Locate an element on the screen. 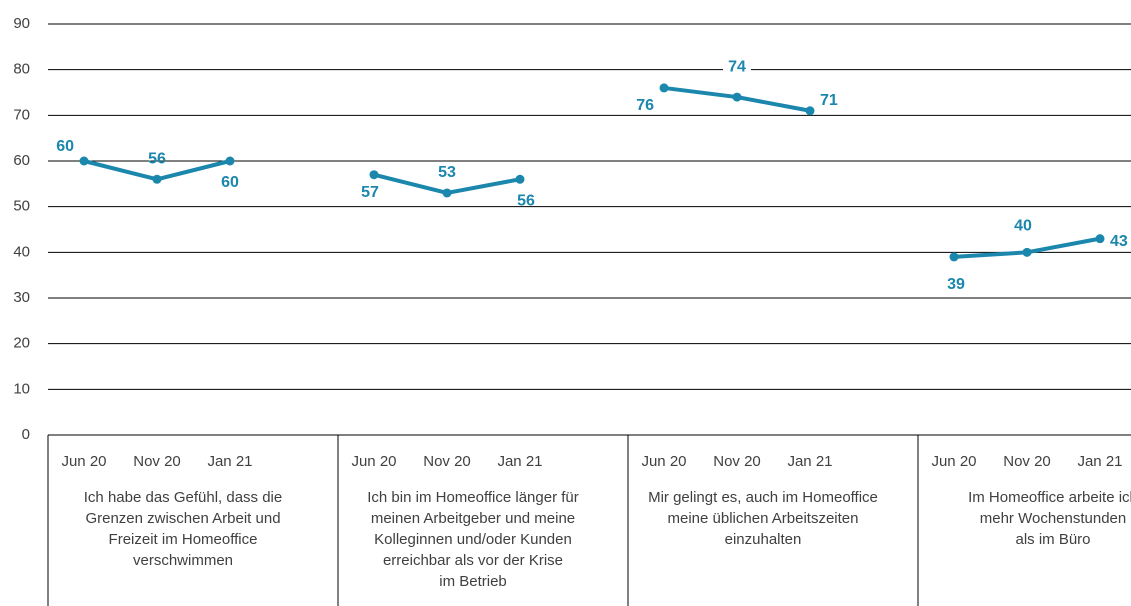 The image size is (1131, 606). group-label: Freizeit im Homeoffice is located at coordinates (183, 539).